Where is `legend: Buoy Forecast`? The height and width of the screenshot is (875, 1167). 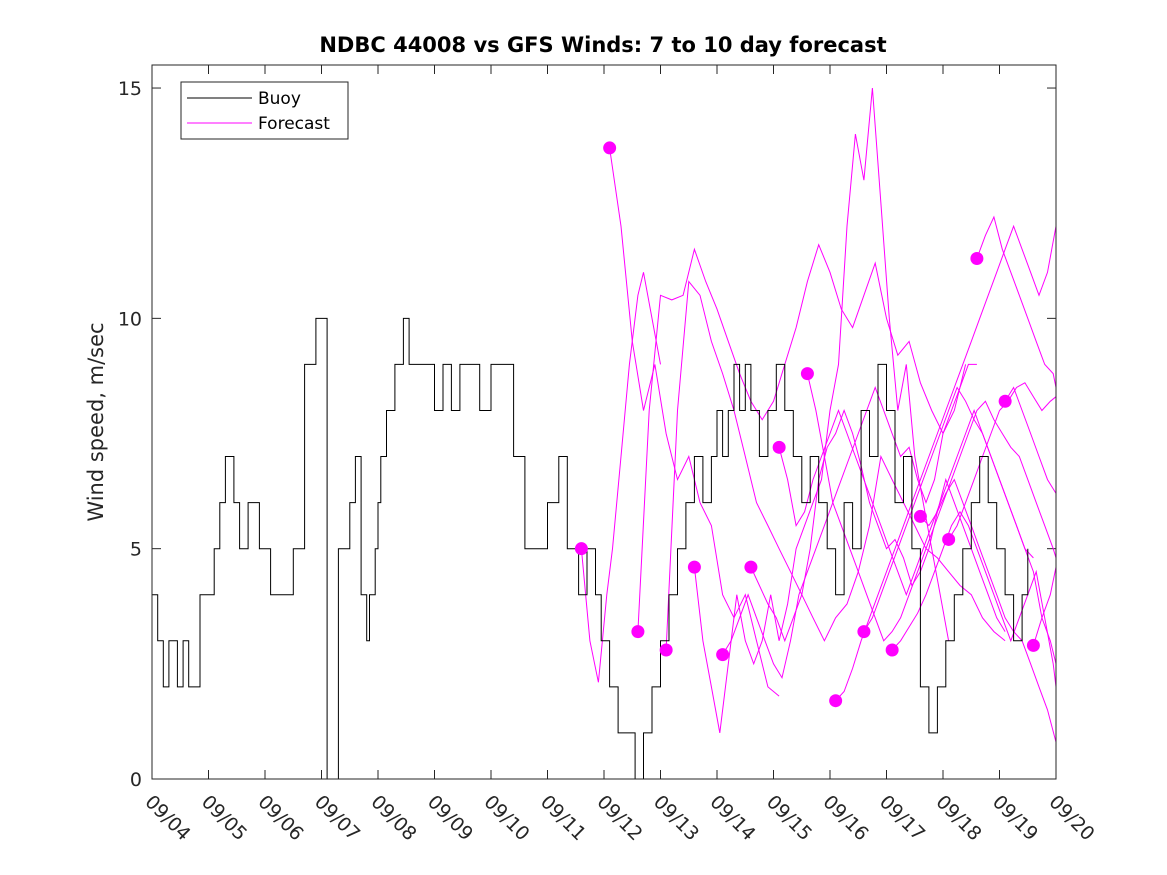
legend: Buoy Forecast is located at coordinates (264, 110).